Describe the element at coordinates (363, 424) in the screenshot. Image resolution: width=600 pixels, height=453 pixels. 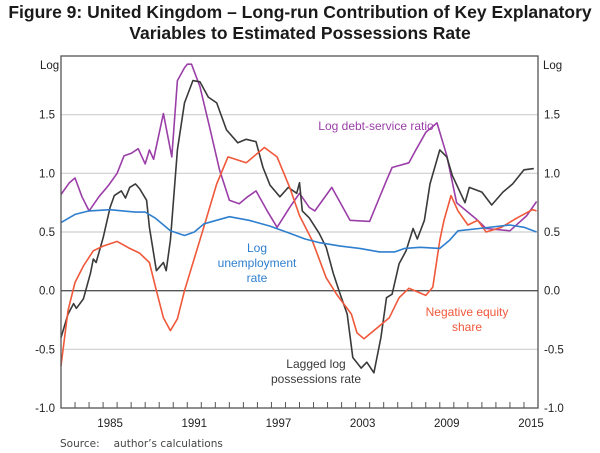
I see `x-tick-label: 2003` at that location.